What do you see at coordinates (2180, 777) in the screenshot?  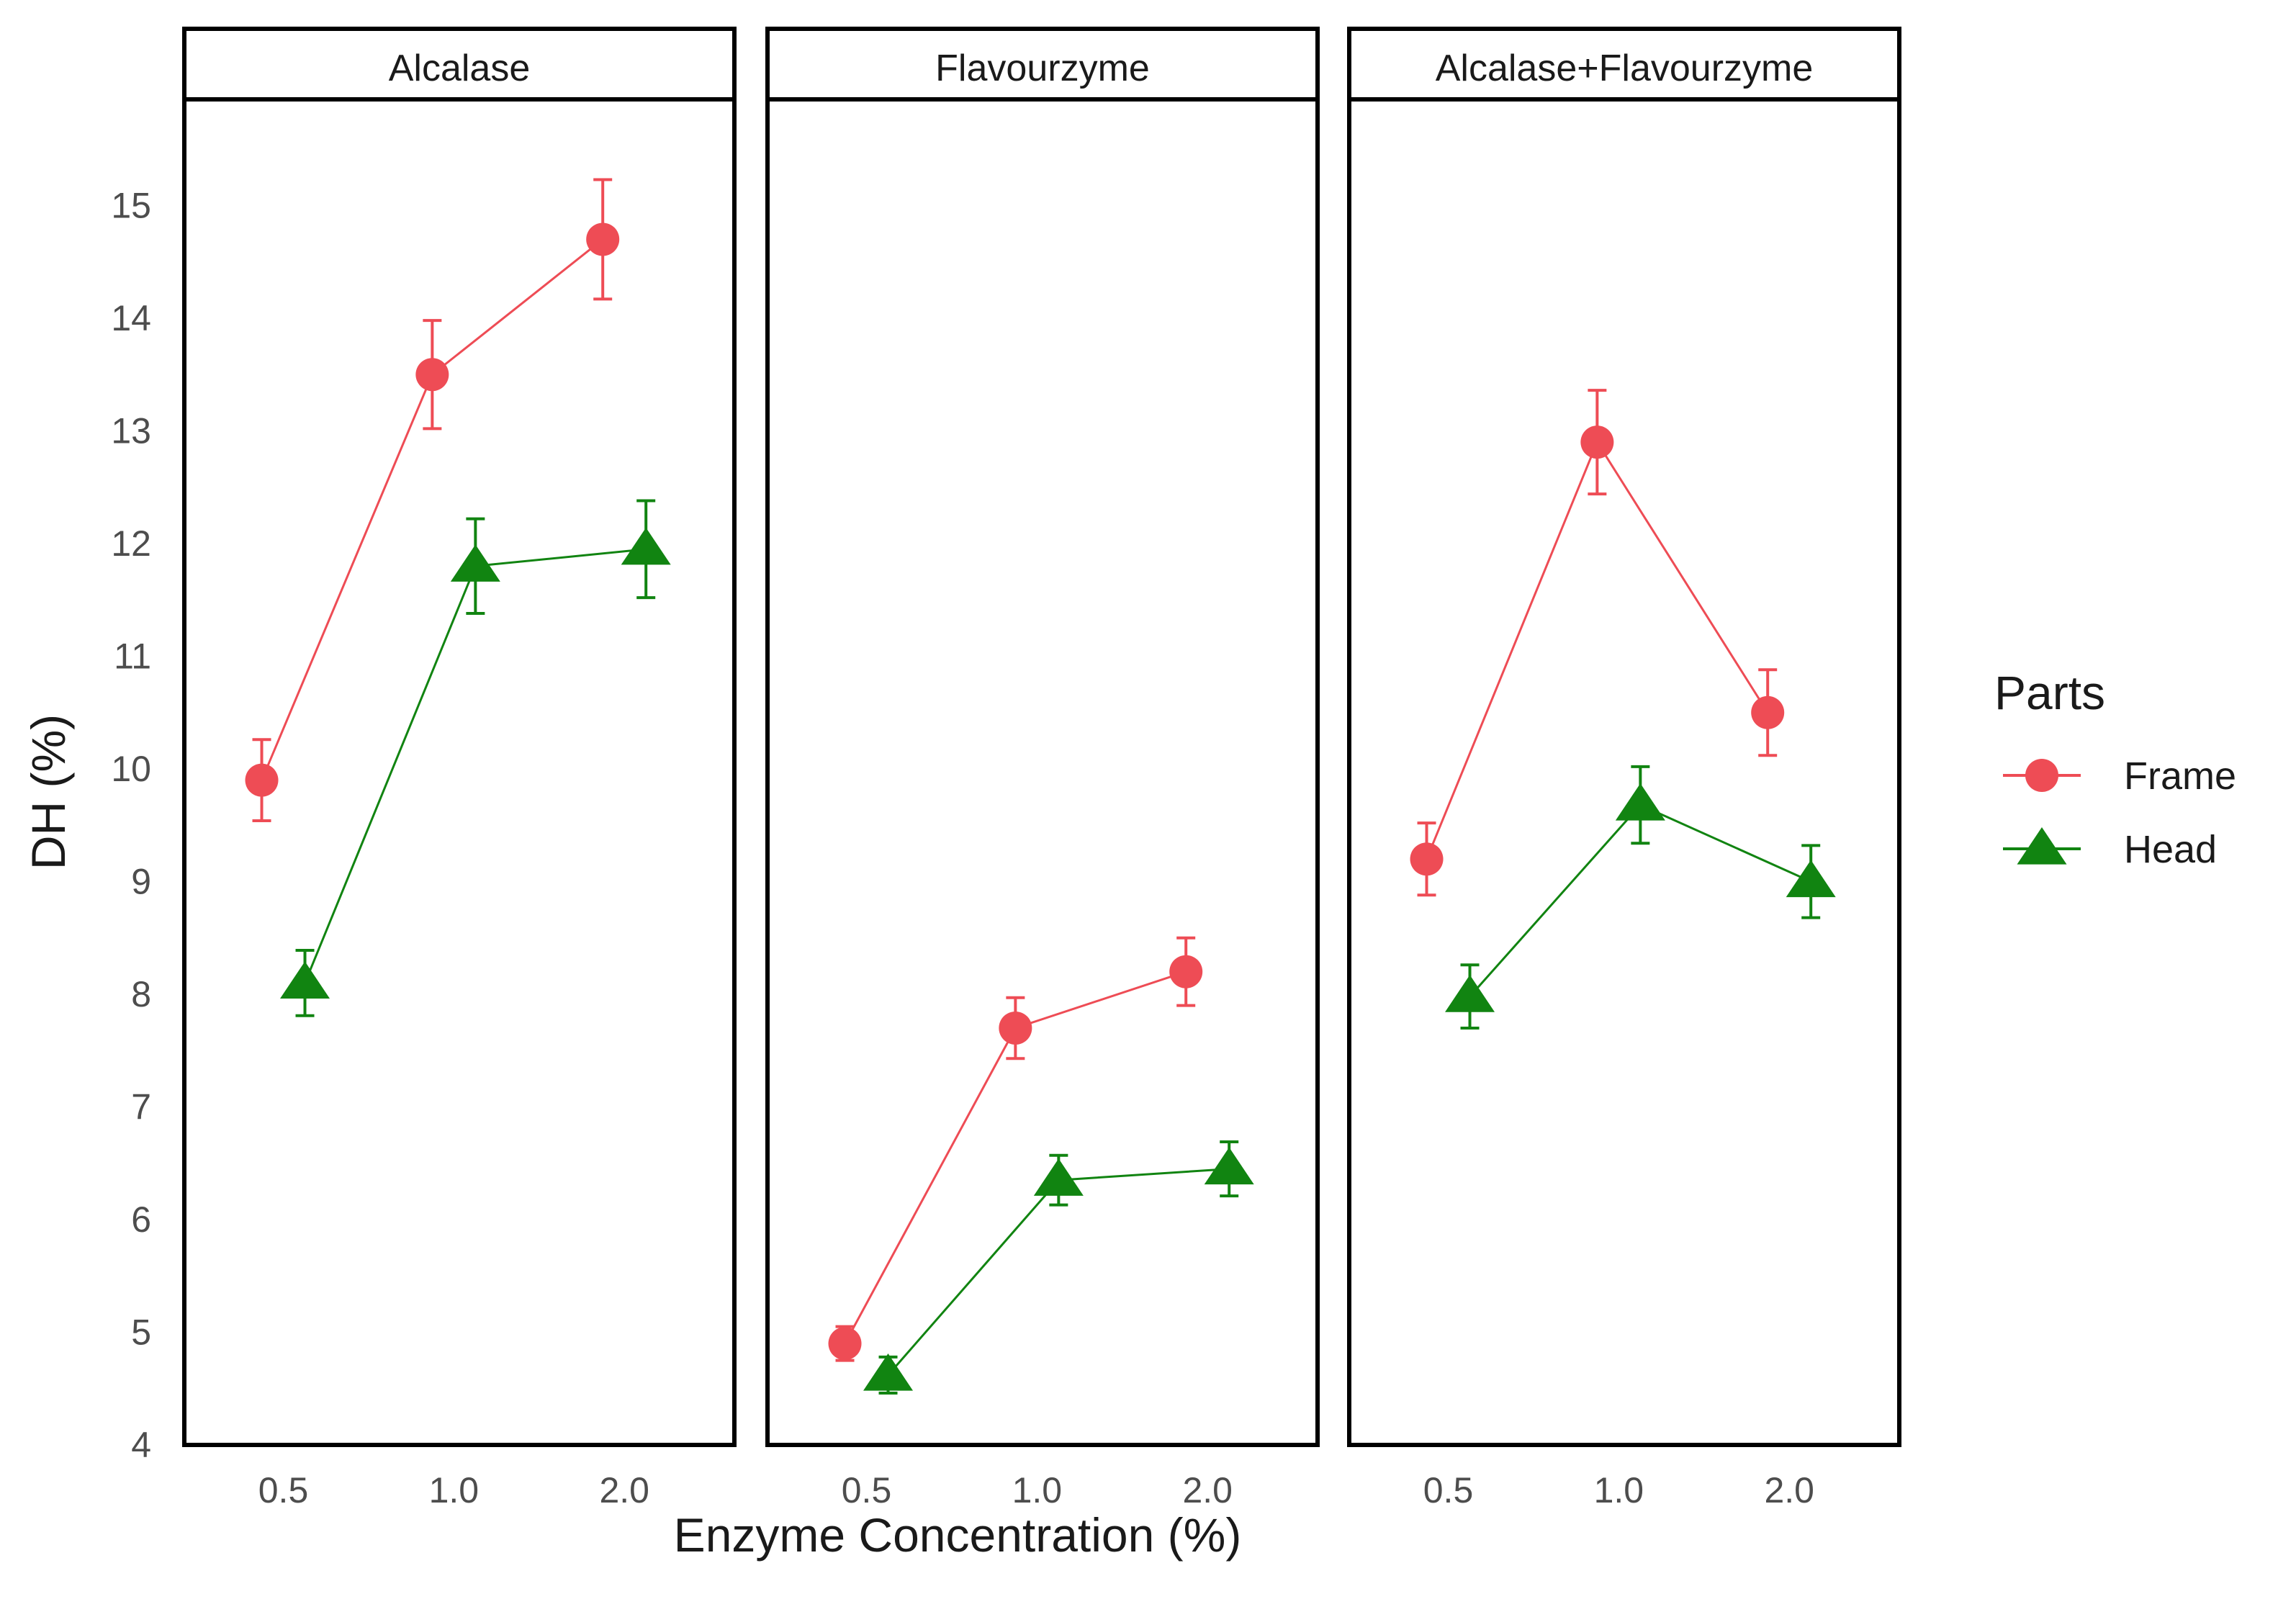 I see `legend-label: Frame` at bounding box center [2180, 777].